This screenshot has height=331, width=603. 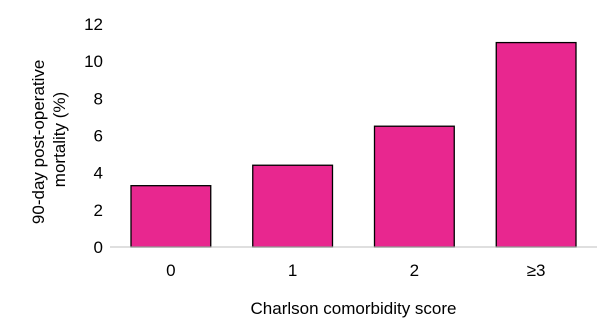 I want to click on x-axis-ticks: 0 1 2 ≥3, so click(x=355, y=270).